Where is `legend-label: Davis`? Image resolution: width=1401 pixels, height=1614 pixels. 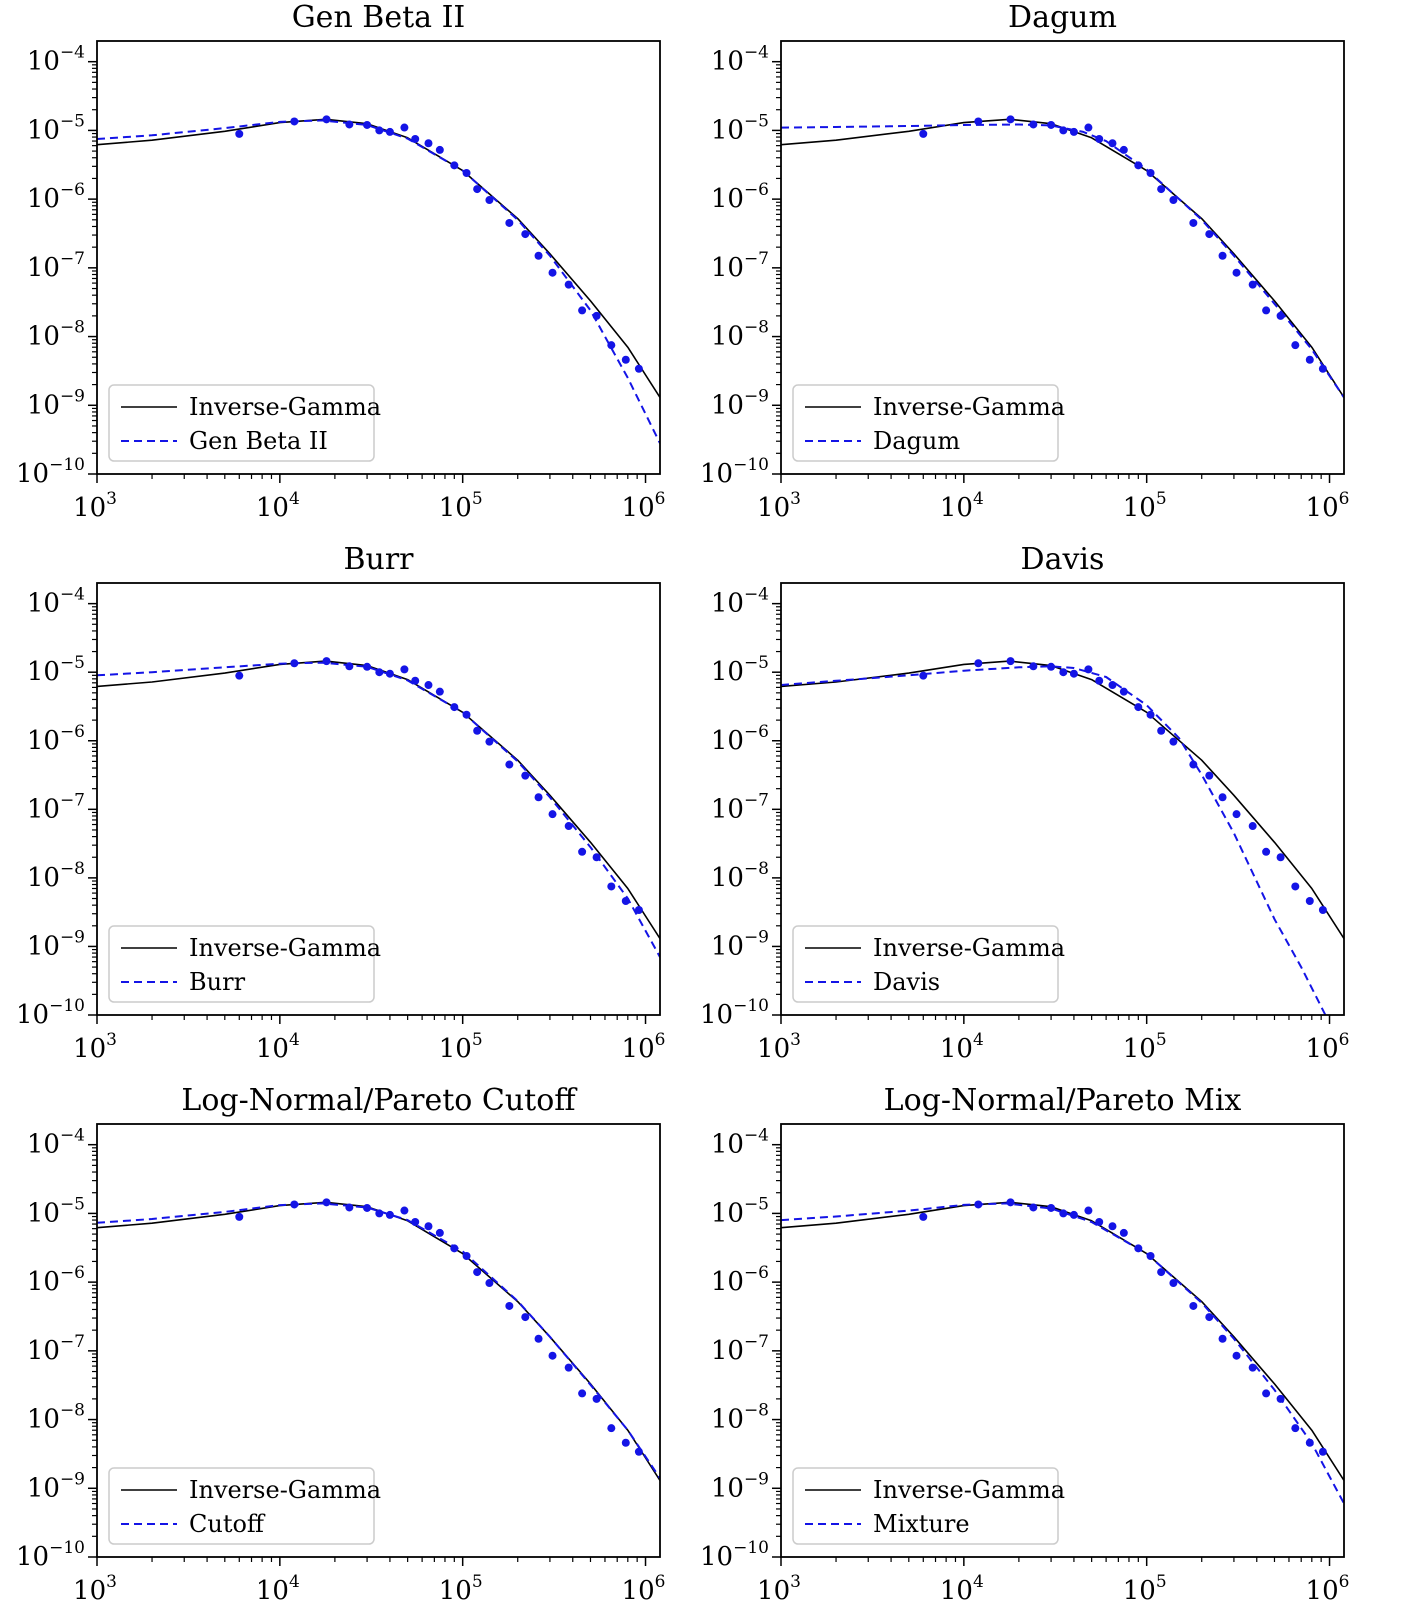 legend-label: Davis is located at coordinates (906, 982).